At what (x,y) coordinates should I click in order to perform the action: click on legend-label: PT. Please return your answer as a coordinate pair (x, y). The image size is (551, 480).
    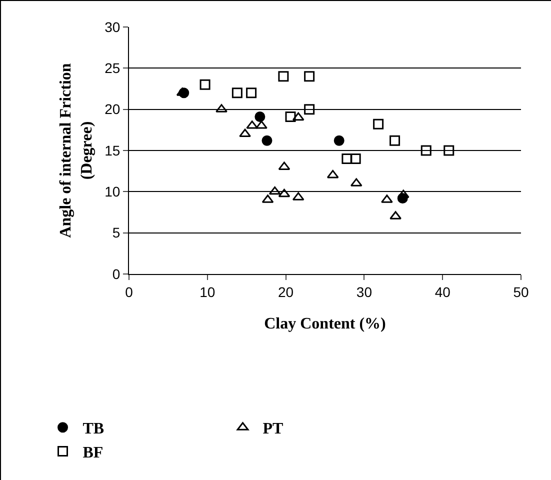
    Looking at the image, I should click on (273, 429).